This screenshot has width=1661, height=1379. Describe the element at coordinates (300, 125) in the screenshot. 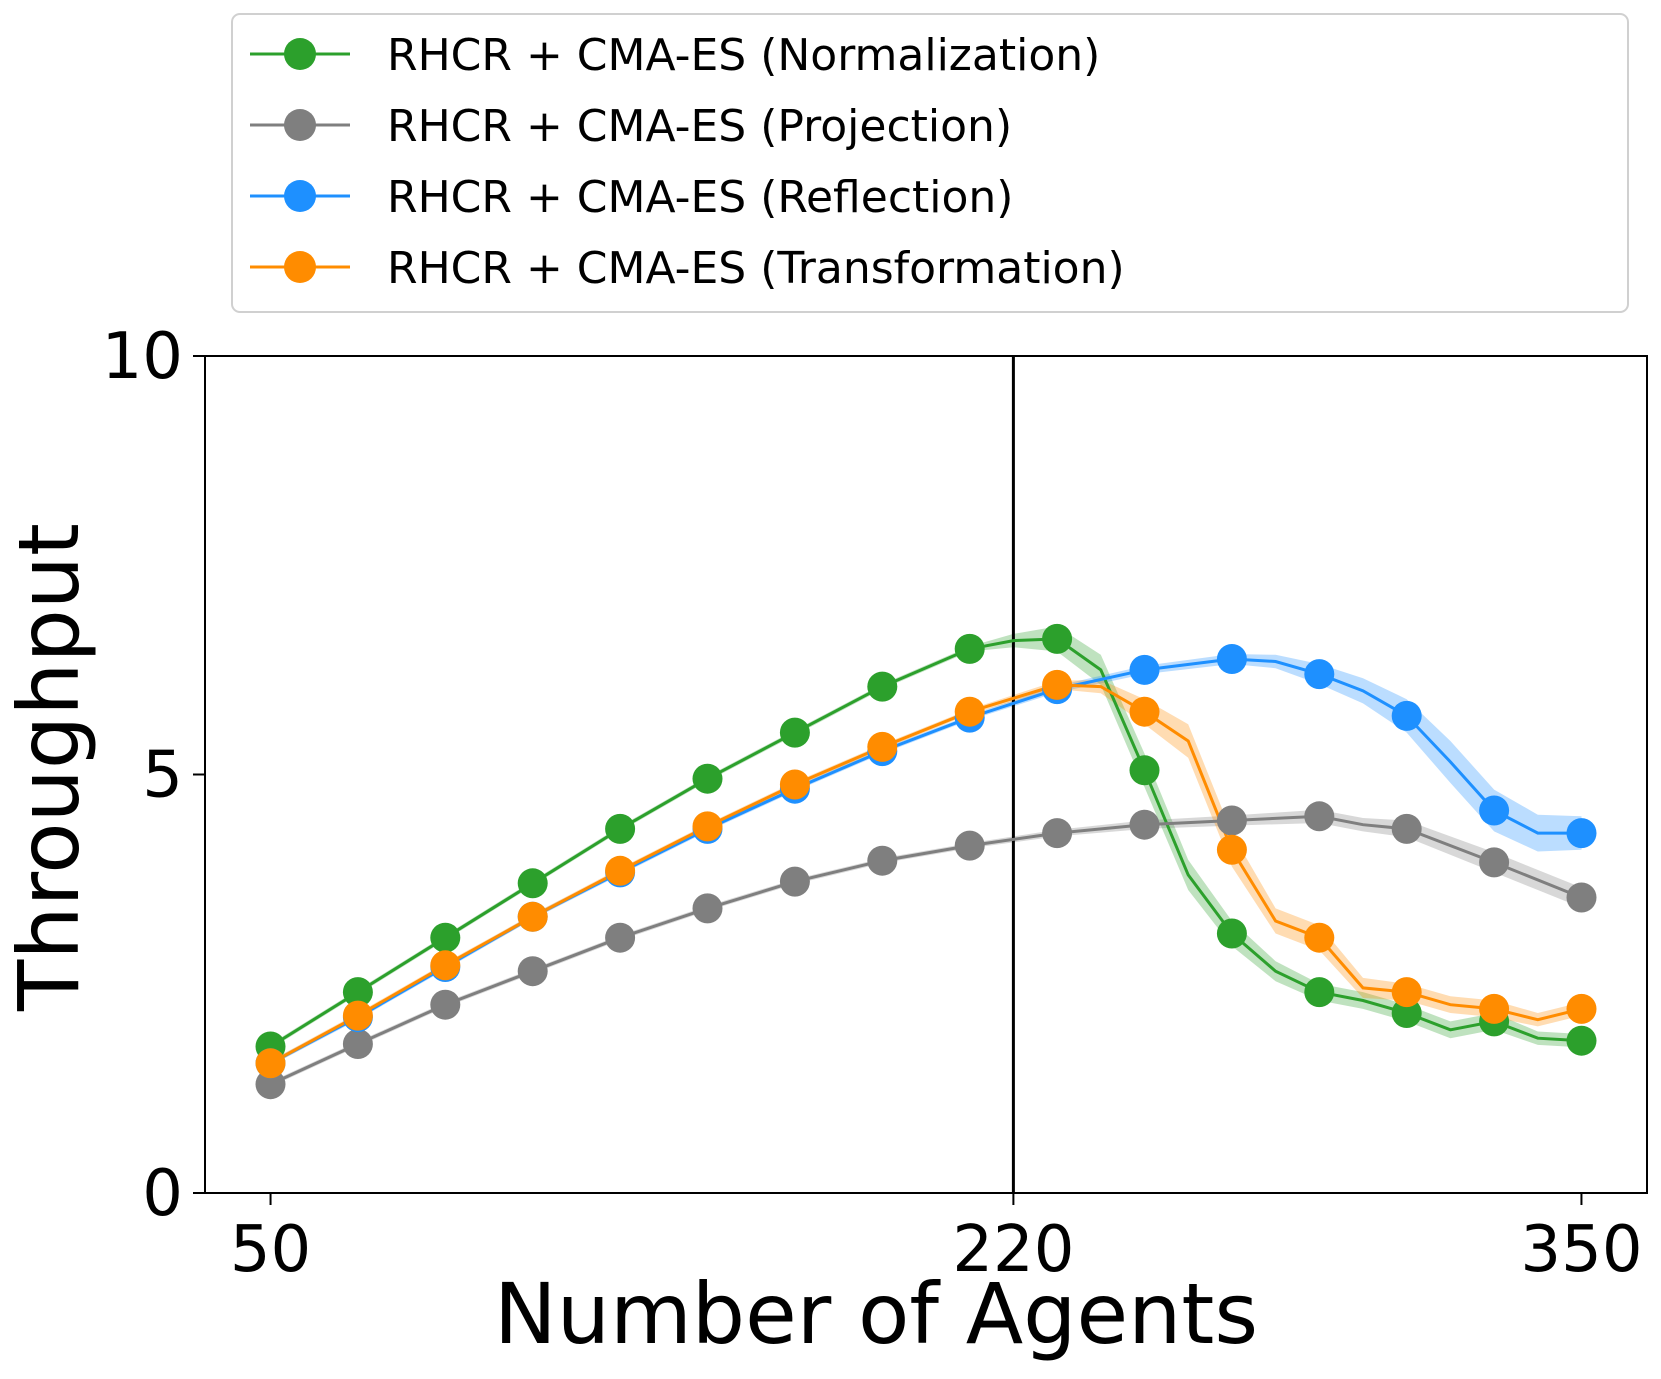

I see `legend-marker-rhcr-cma-es-projection` at that location.